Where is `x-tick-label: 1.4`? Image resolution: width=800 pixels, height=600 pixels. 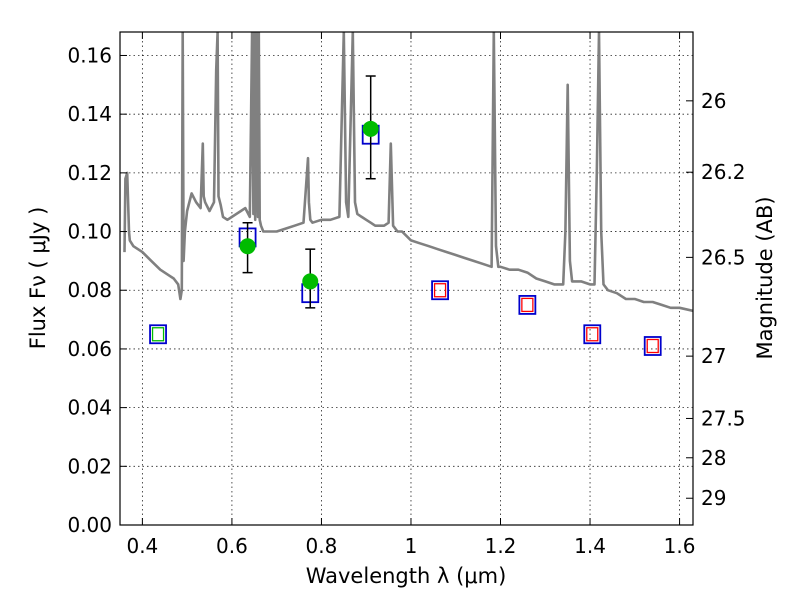
x-tick-label: 1.4 is located at coordinates (590, 546).